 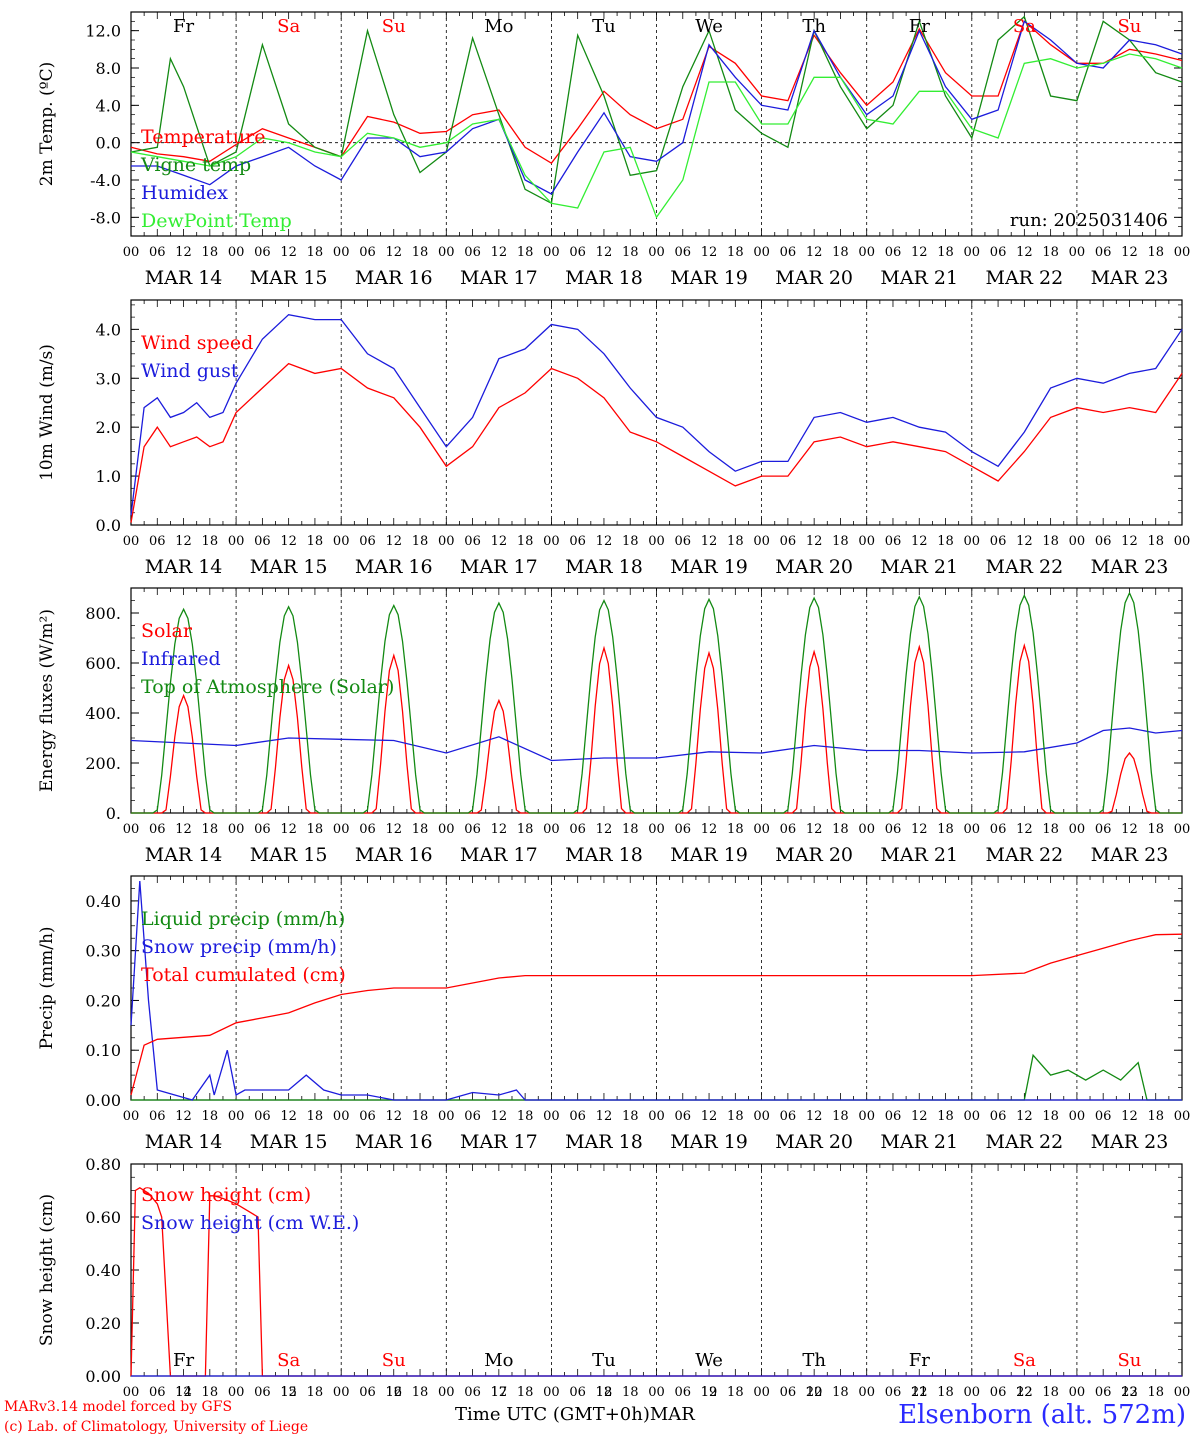 I want to click on y-tick-label: 4.0, so click(x=108, y=105).